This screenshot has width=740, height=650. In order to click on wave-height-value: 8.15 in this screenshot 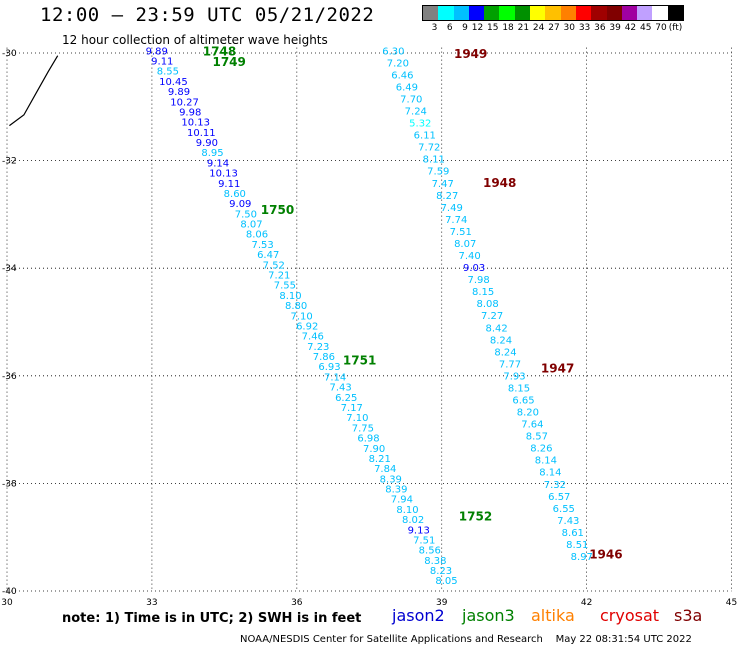, I will do `click(519, 389)`.